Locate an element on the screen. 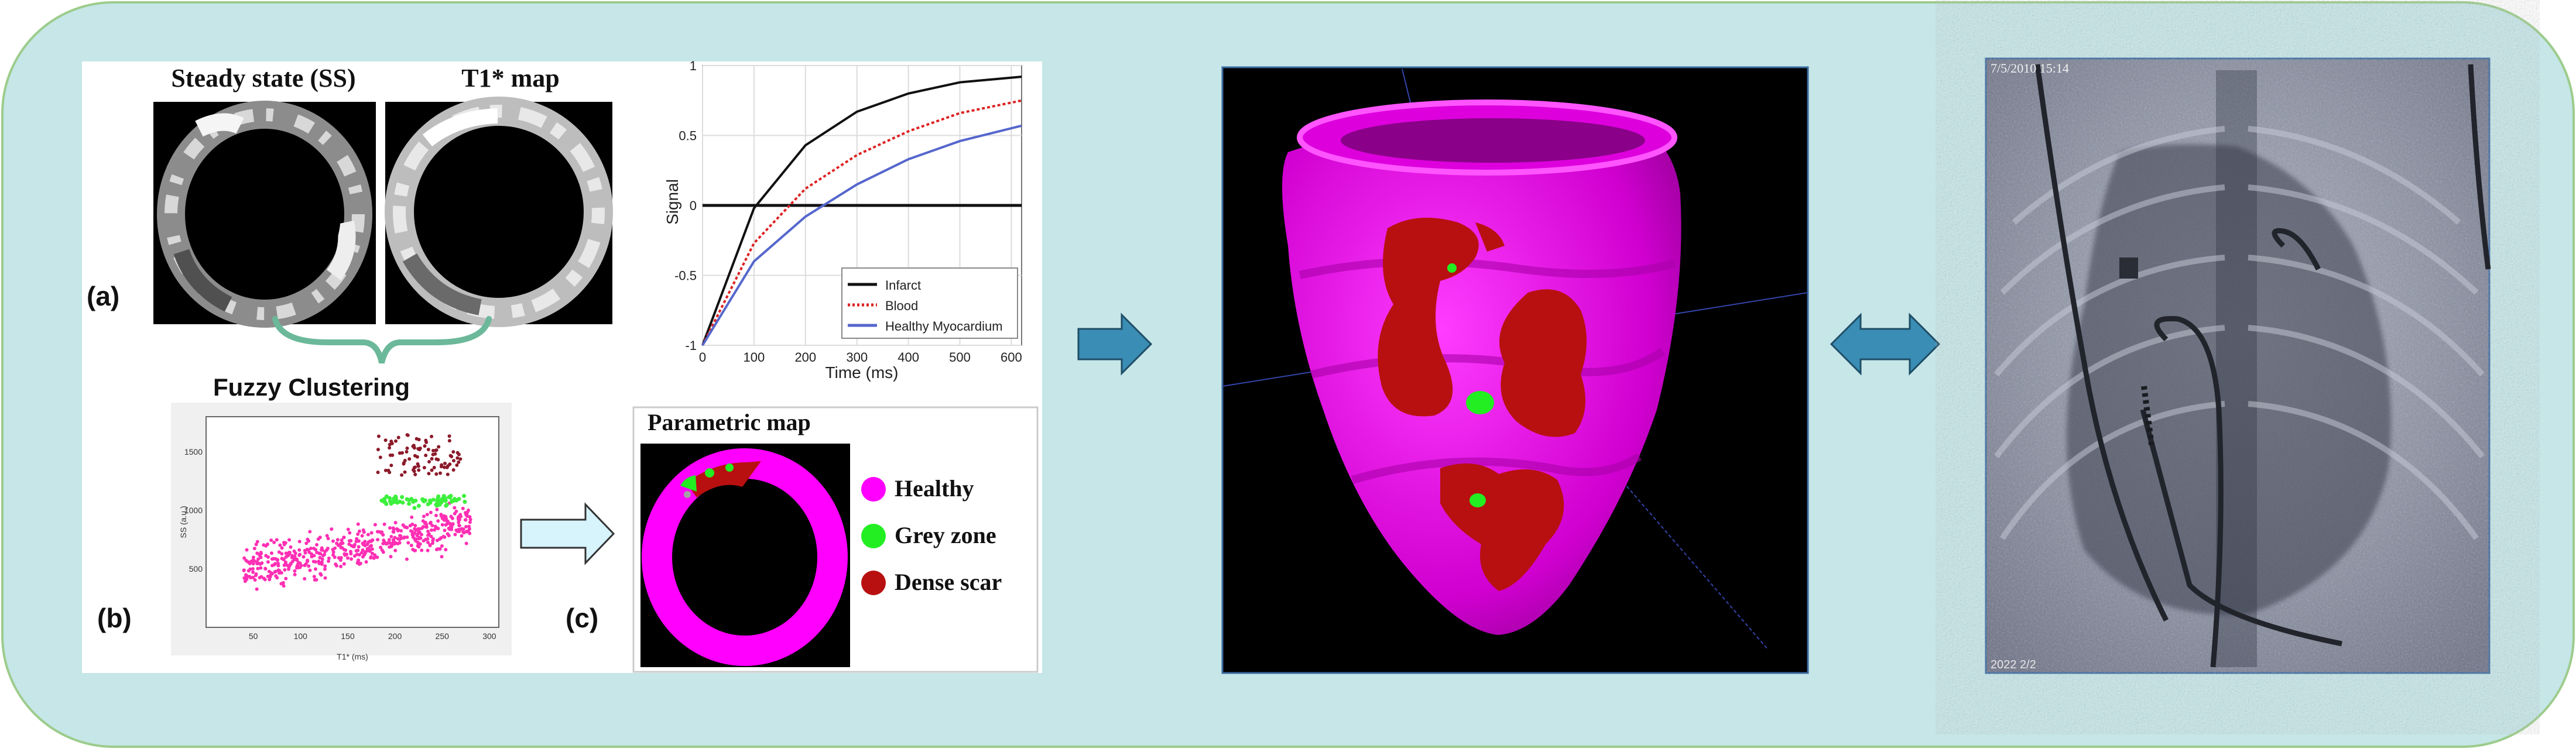  ss-image is located at coordinates (264, 214).